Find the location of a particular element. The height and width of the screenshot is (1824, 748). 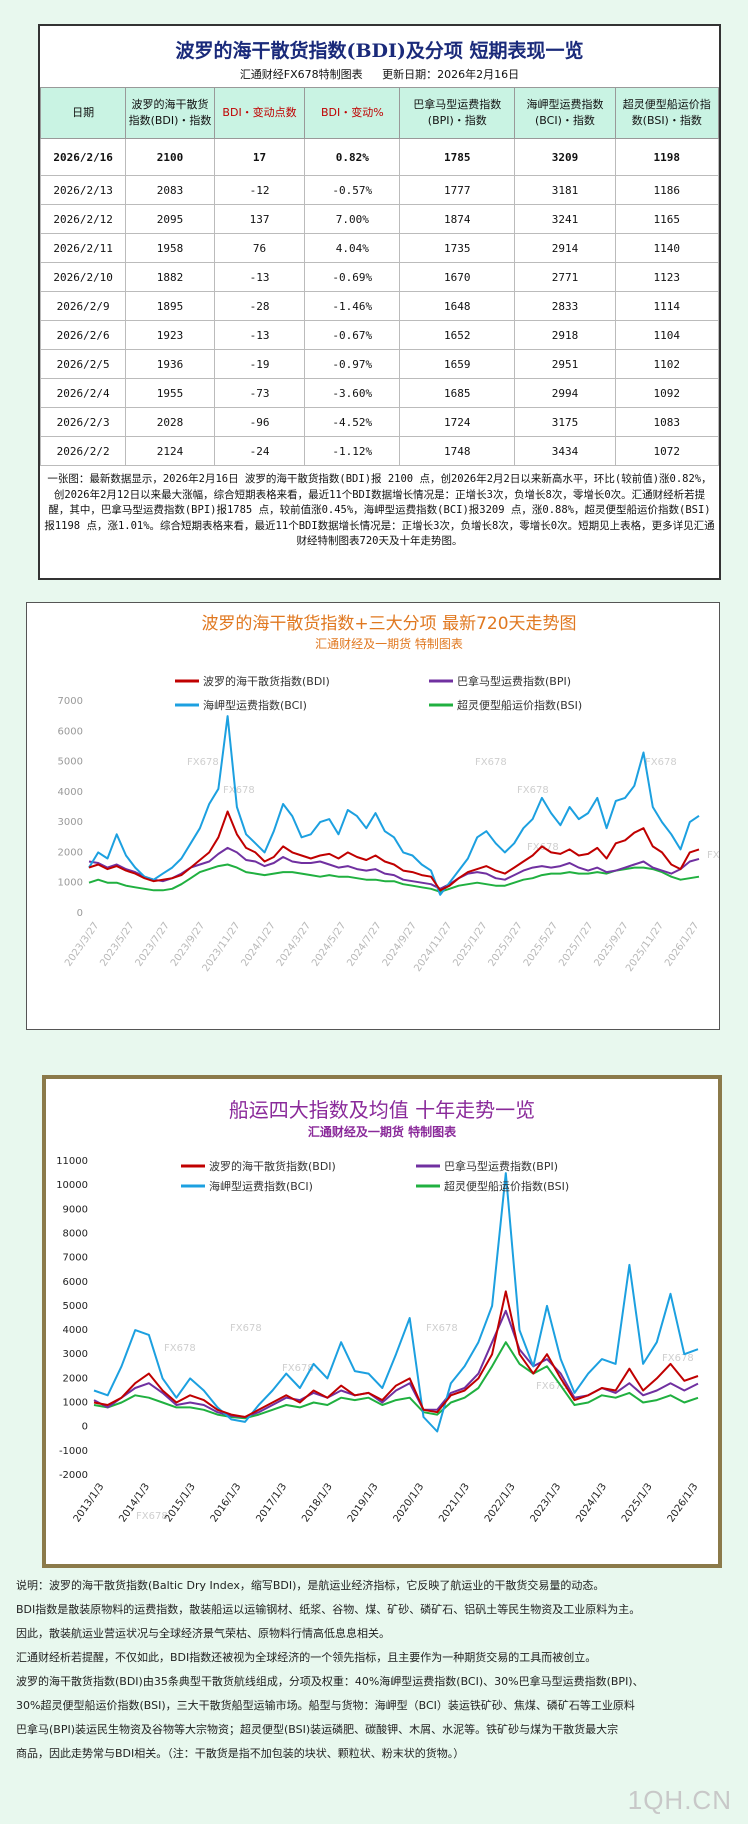

table-row: 2026/2/5 1936 -19 -0.97% 1659 2951 1102 is located at coordinates (379, 364).